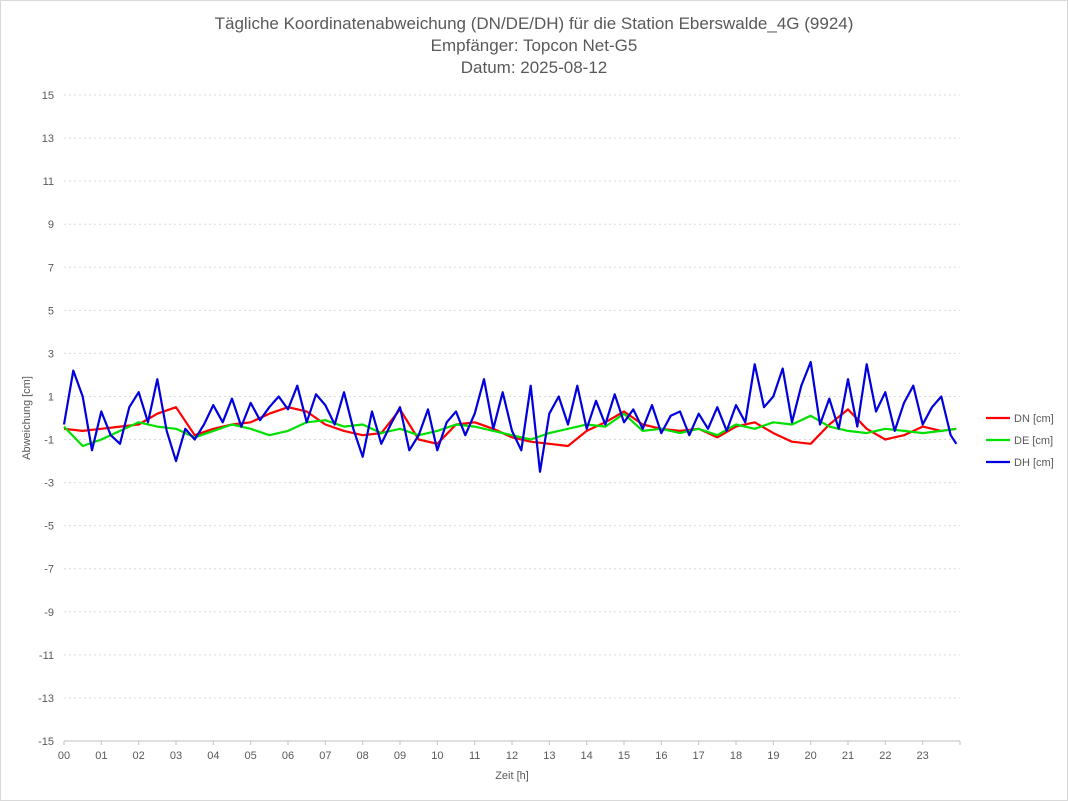 This screenshot has height=801, width=1068. Describe the element at coordinates (64, 756) in the screenshot. I see `x-tick-label: 00` at that location.